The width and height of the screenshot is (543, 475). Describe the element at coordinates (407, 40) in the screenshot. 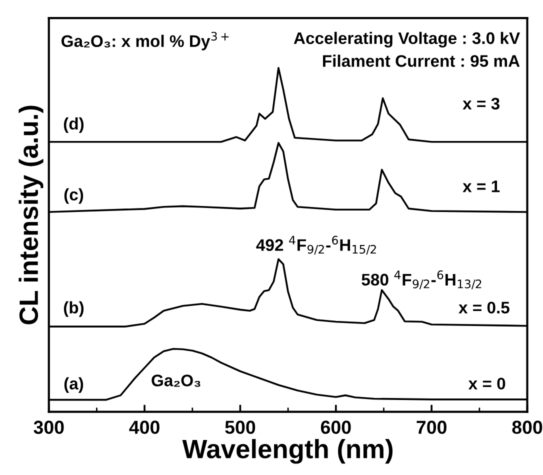

I see `text: Accelerating Voltage : 3.0 kV` at that location.